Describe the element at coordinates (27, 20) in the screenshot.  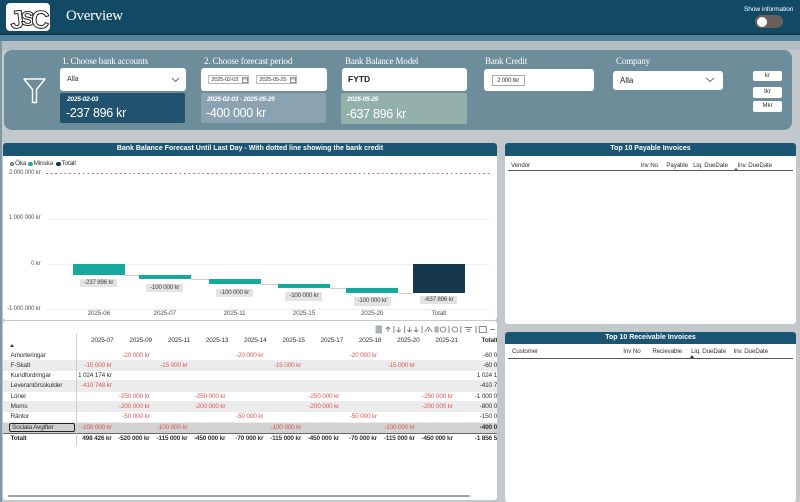
I see `svg-text: S` at that location.